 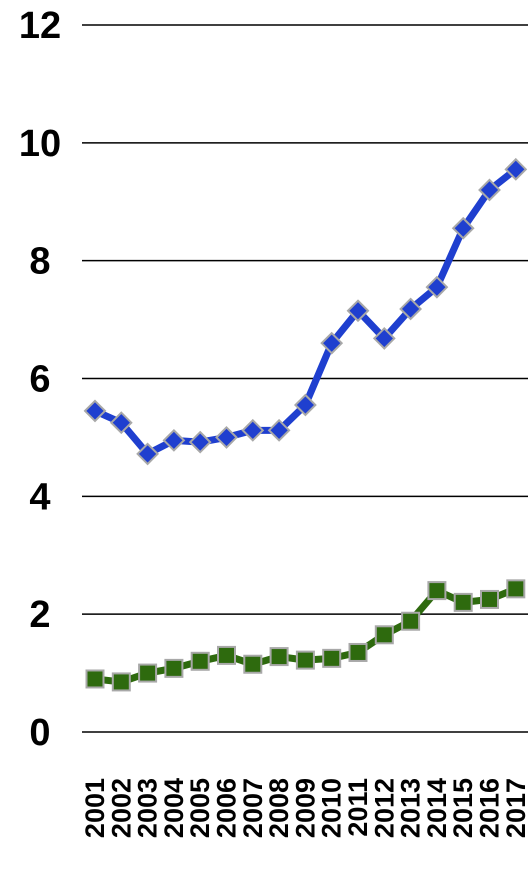 I want to click on x-tick-label: 2010, so click(x=332, y=808).